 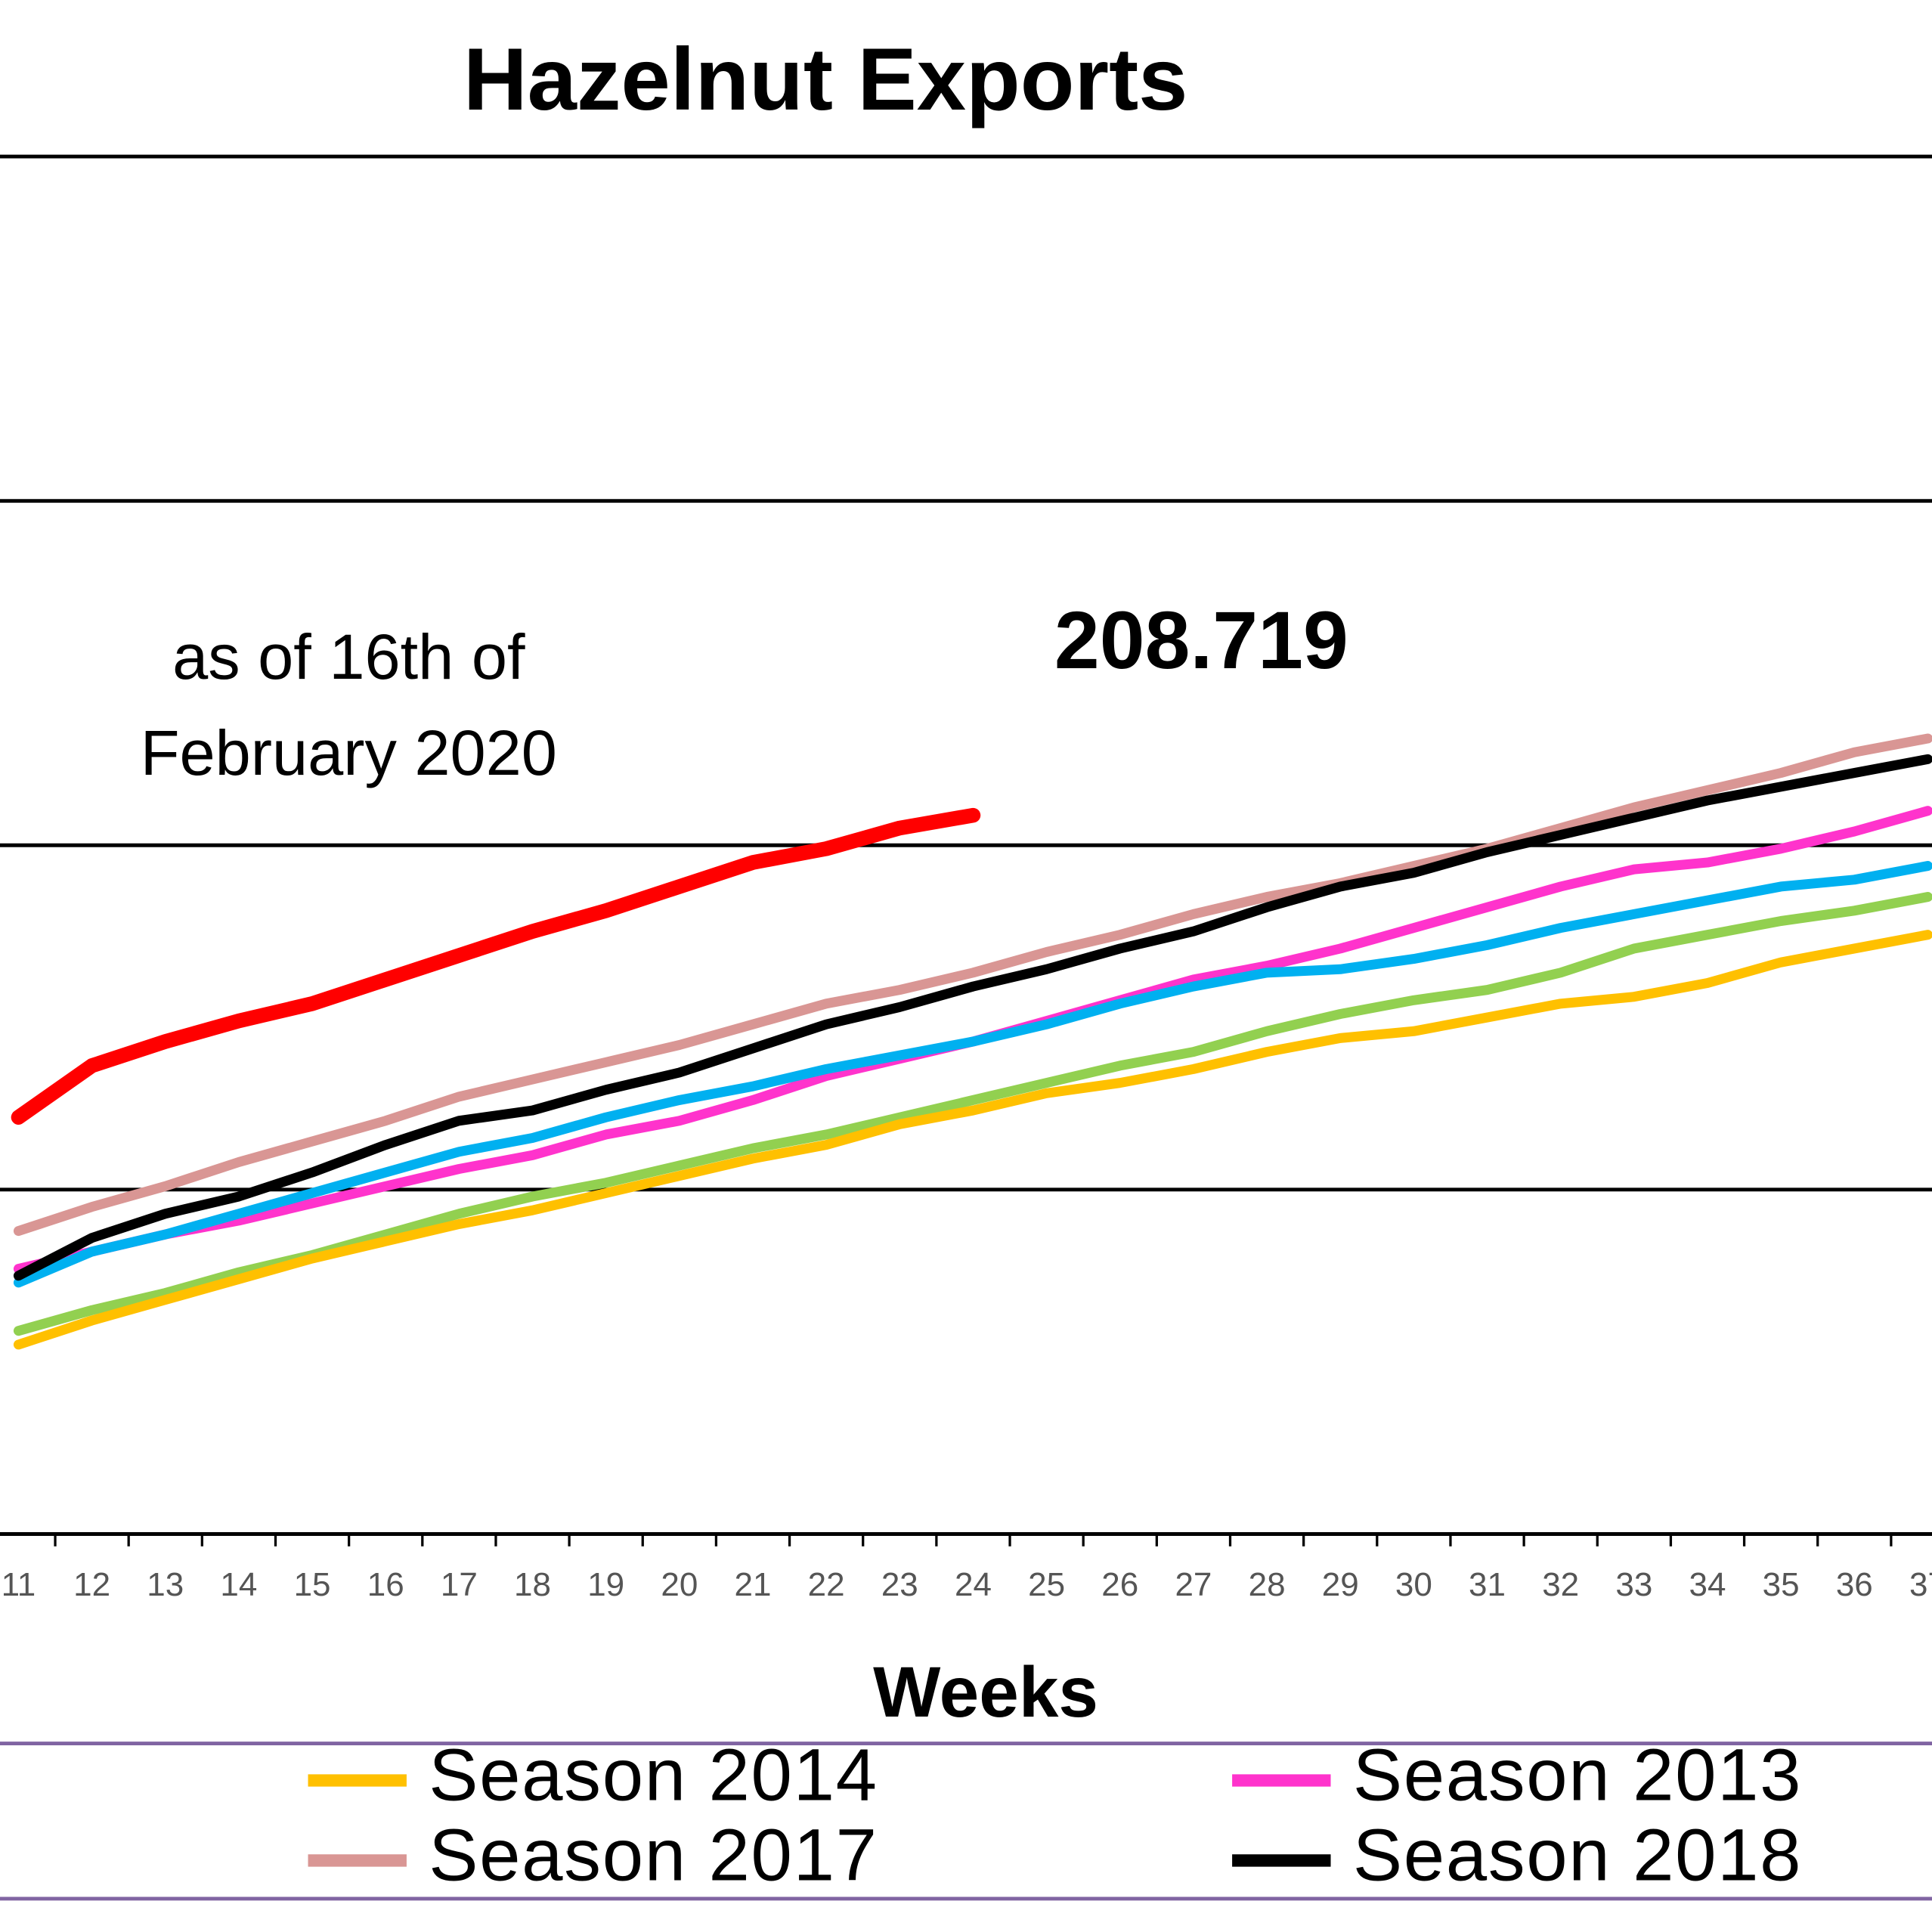 What do you see at coordinates (1046, 1584) in the screenshot?
I see `x-tick-label: 25` at bounding box center [1046, 1584].